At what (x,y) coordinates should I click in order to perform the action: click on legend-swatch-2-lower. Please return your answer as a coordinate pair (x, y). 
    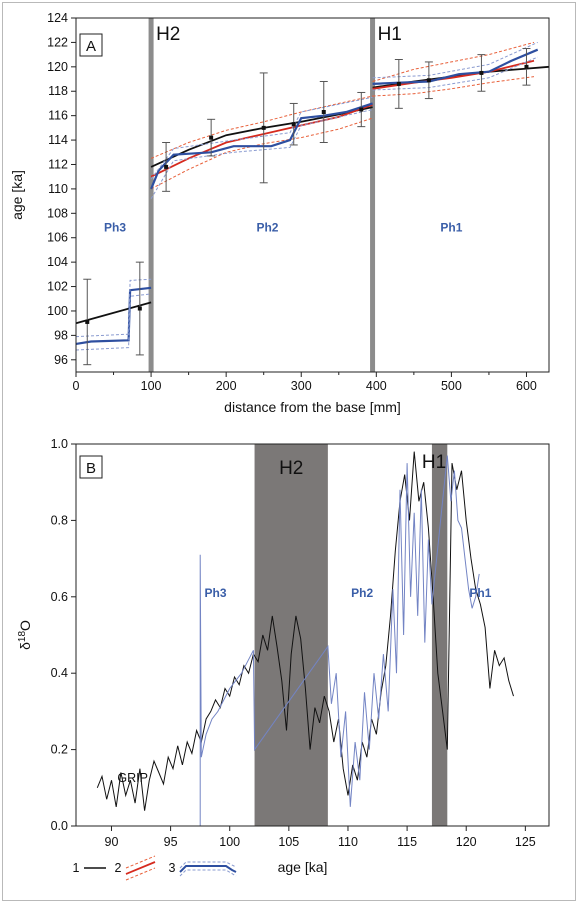
    Looking at the image, I should click on (140, 874).